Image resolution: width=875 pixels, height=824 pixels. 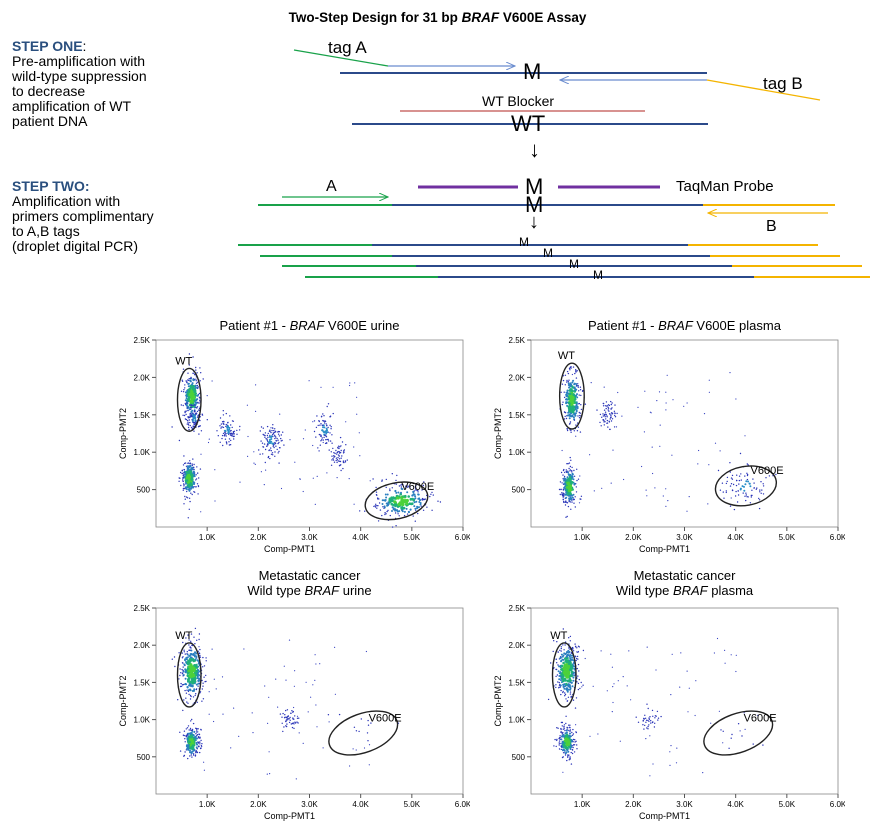 What do you see at coordinates (289, 816) in the screenshot?
I see `x-axis-label: Comp-PMT1` at bounding box center [289, 816].